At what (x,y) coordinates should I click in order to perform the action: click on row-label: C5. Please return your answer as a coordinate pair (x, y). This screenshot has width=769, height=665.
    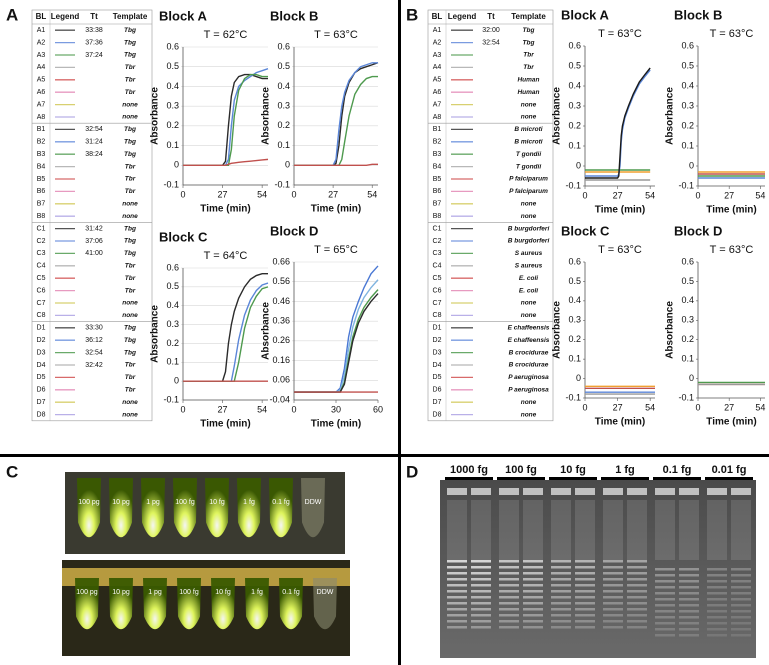
    Looking at the image, I should click on (41, 278).